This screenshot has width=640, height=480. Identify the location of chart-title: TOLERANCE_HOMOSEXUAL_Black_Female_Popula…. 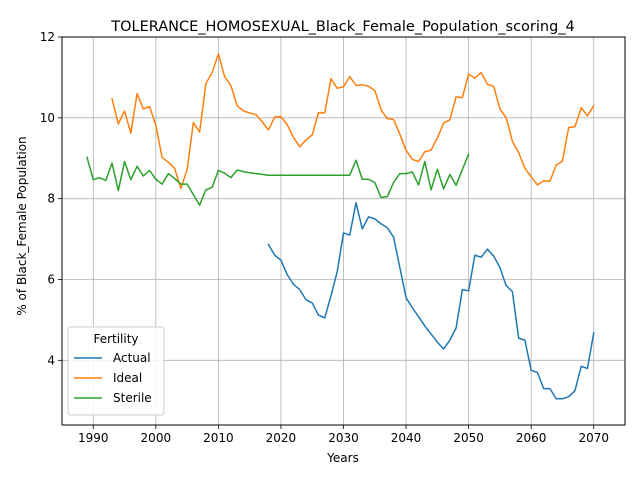
(342, 27).